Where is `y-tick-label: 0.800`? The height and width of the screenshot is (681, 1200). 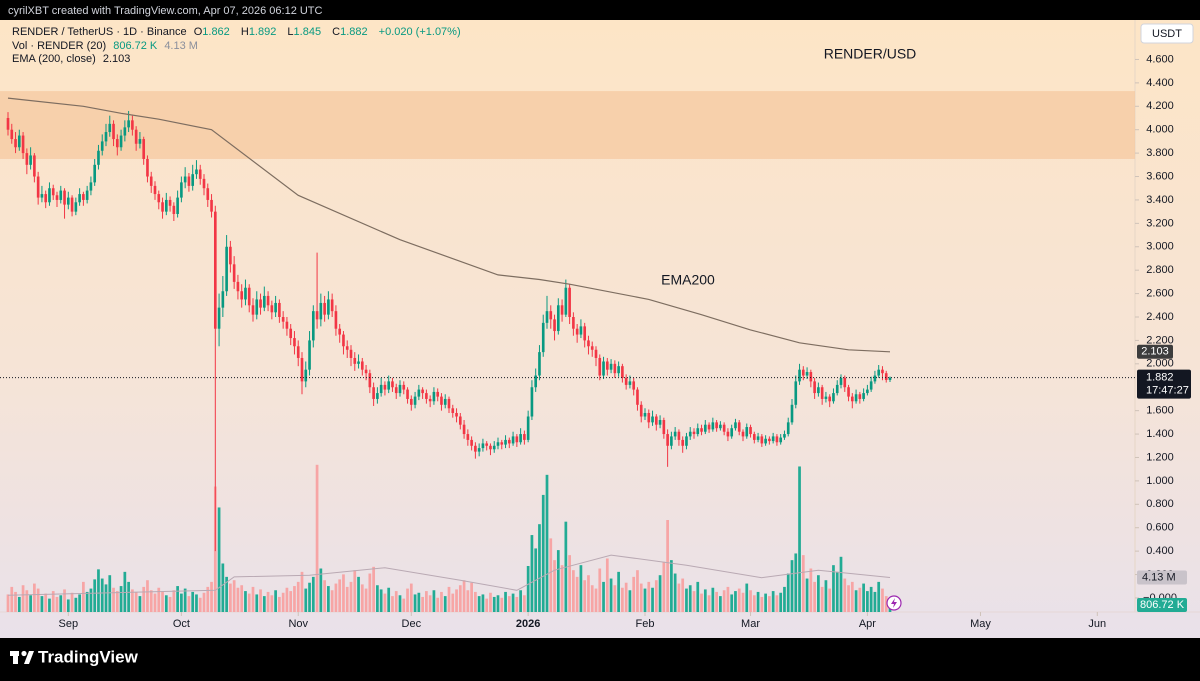
y-tick-label: 0.800 is located at coordinates (1160, 504).